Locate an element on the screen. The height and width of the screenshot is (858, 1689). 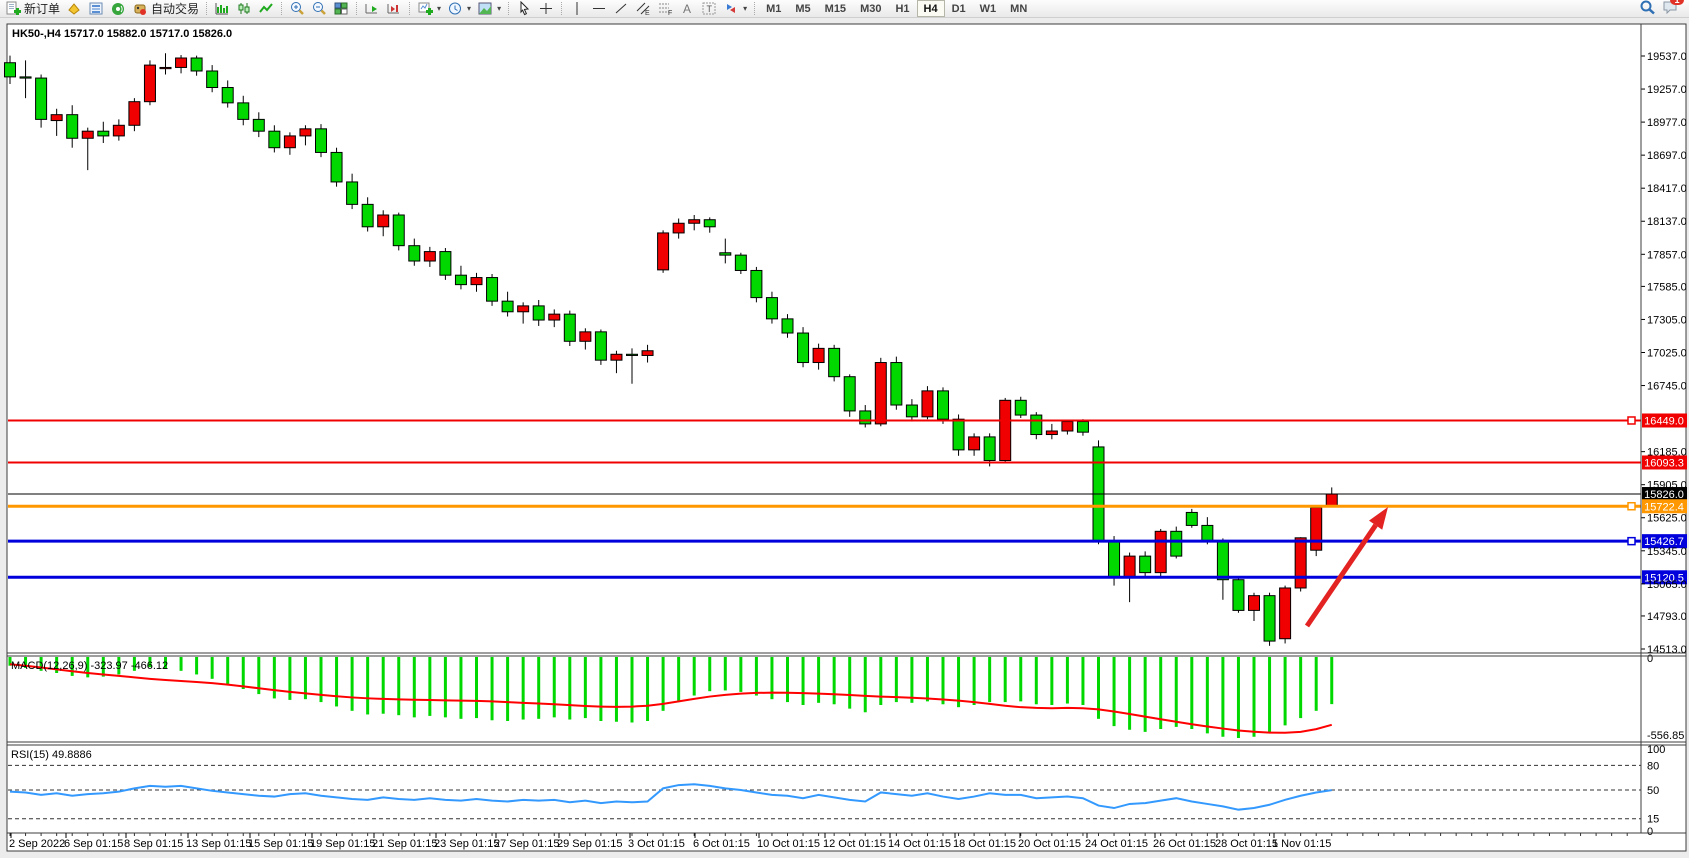
price-tick-label: 15625.0 is located at coordinates (1667, 519).